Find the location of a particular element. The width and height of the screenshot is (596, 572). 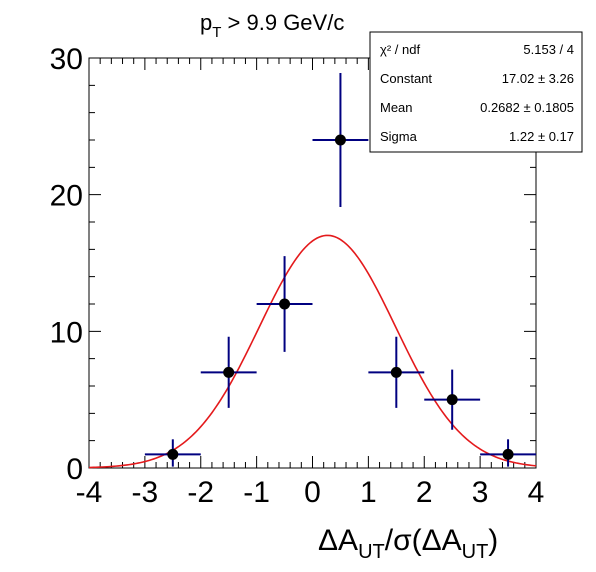

chart-title: pT > 9.9 GeV/c is located at coordinates (272, 25).